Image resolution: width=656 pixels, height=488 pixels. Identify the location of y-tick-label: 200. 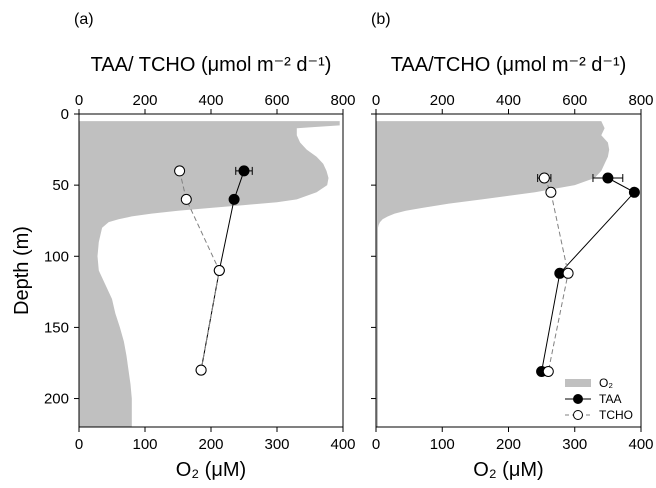
(56, 399).